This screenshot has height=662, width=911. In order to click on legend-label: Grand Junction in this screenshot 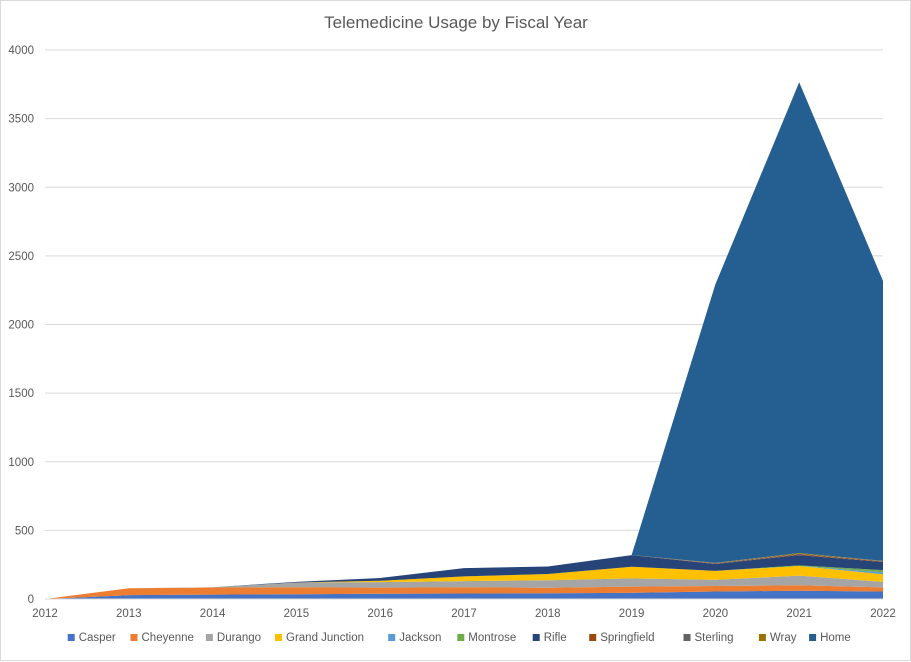, I will do `click(325, 638)`.